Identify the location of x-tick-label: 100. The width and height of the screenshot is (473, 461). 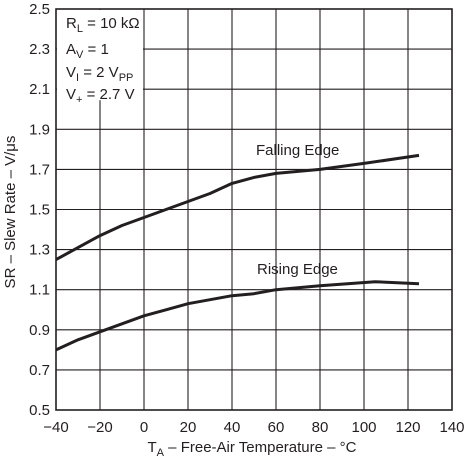
(363, 427).